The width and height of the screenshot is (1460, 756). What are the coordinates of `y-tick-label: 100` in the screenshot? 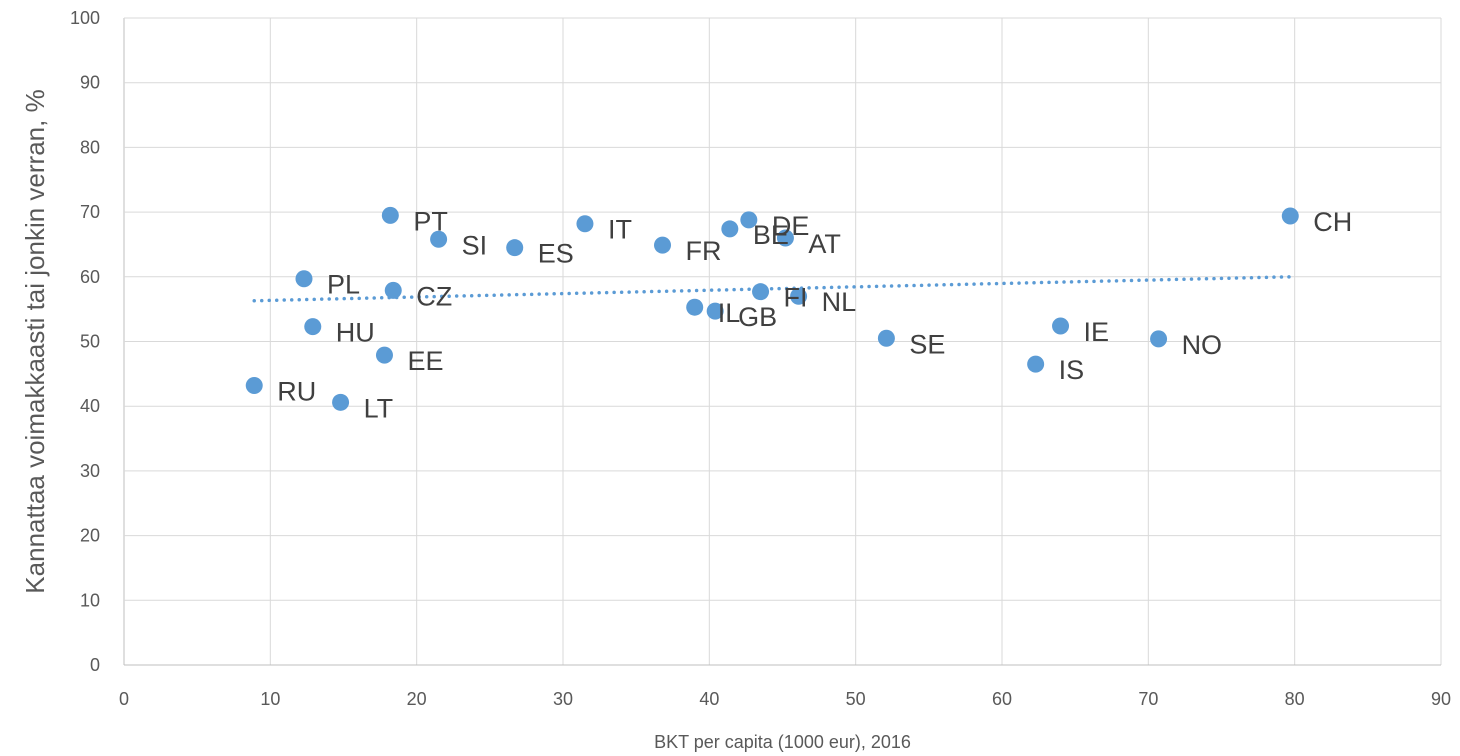 It's located at (85, 18).